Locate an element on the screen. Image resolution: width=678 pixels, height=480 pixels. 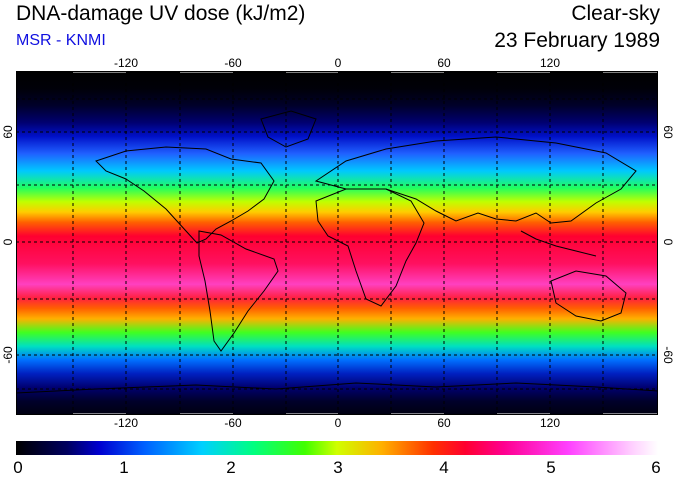
north-america-outline is located at coordinates (185, 195).